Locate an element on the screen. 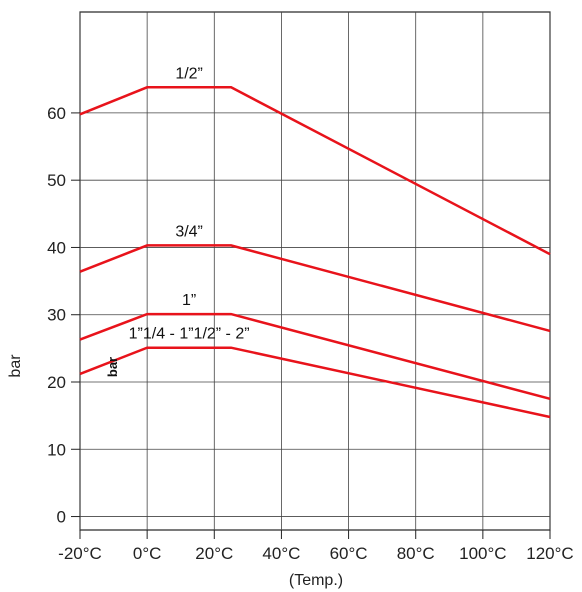 This screenshot has height=592, width=582. plot-annotation: bar is located at coordinates (112, 367).